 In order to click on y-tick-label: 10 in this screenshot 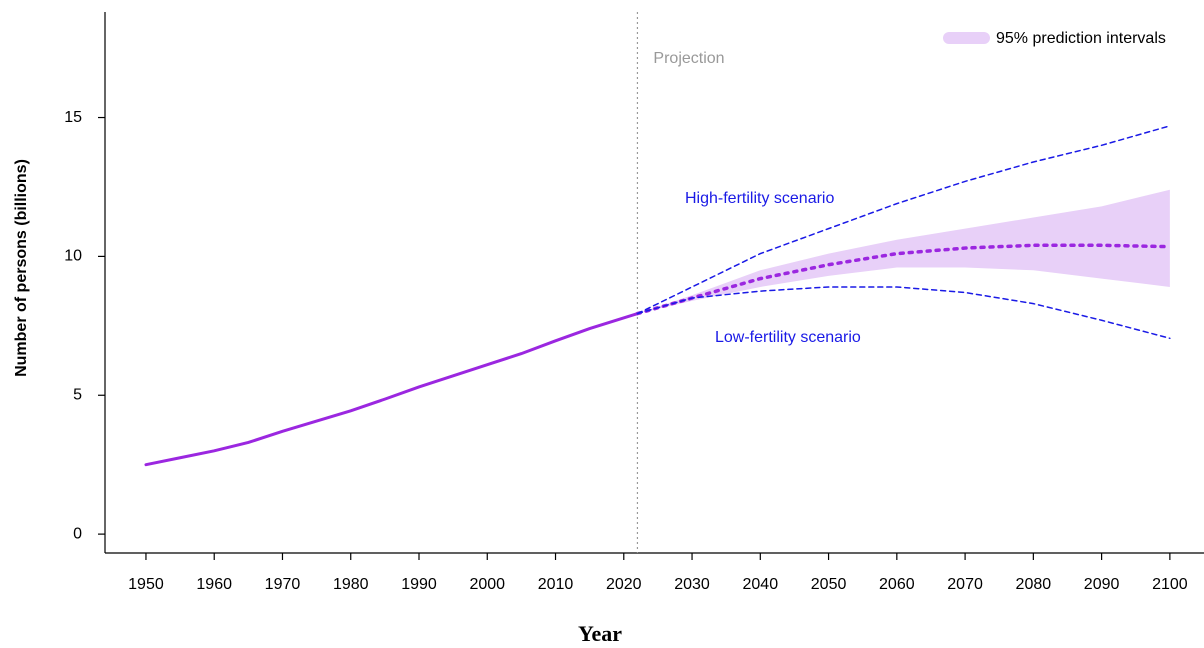, I will do `click(73, 256)`.